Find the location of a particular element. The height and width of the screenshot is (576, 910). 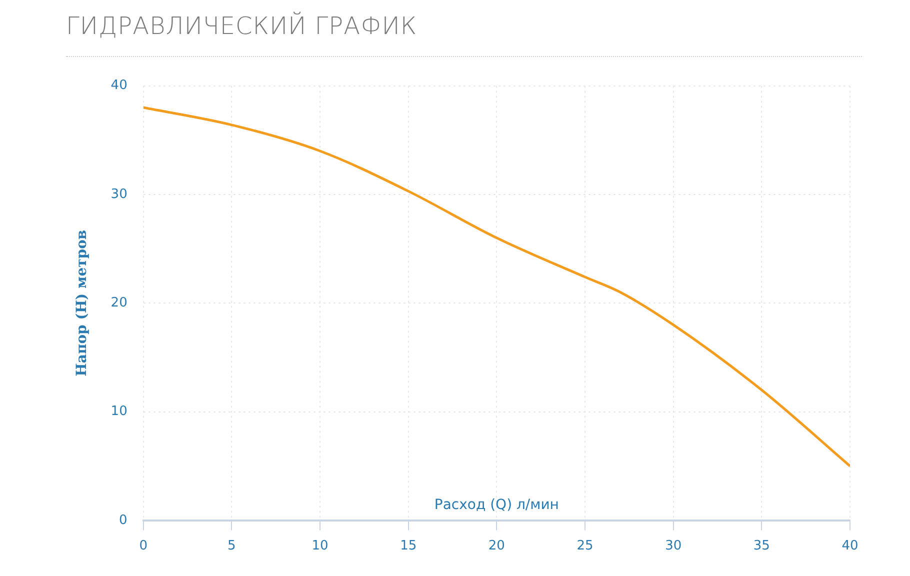

x-tick-label: 30 is located at coordinates (673, 546).